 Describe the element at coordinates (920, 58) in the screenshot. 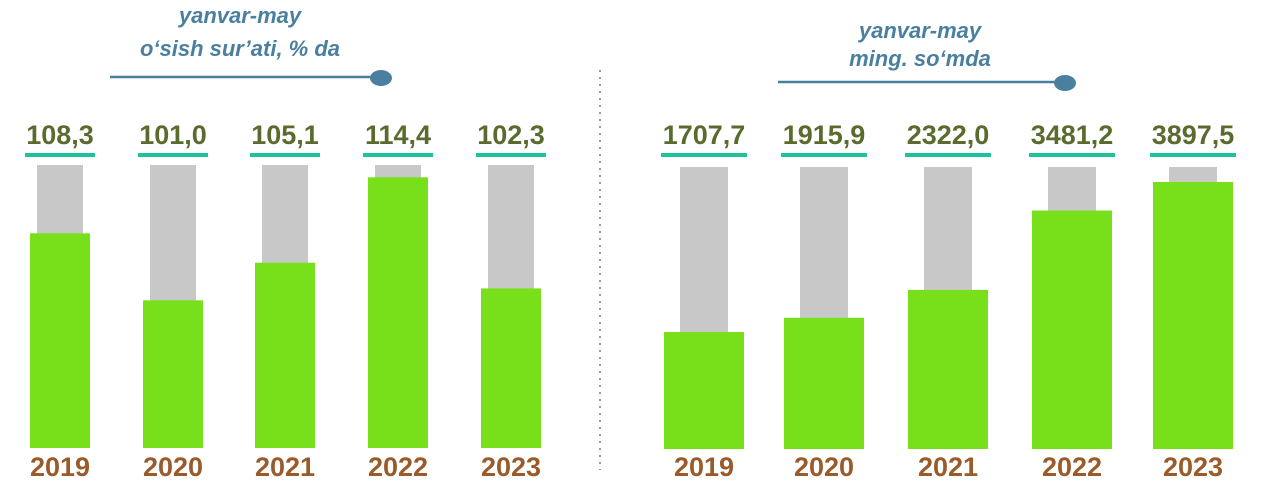

I see `chart-subtitle: ming. so‘mda` at that location.